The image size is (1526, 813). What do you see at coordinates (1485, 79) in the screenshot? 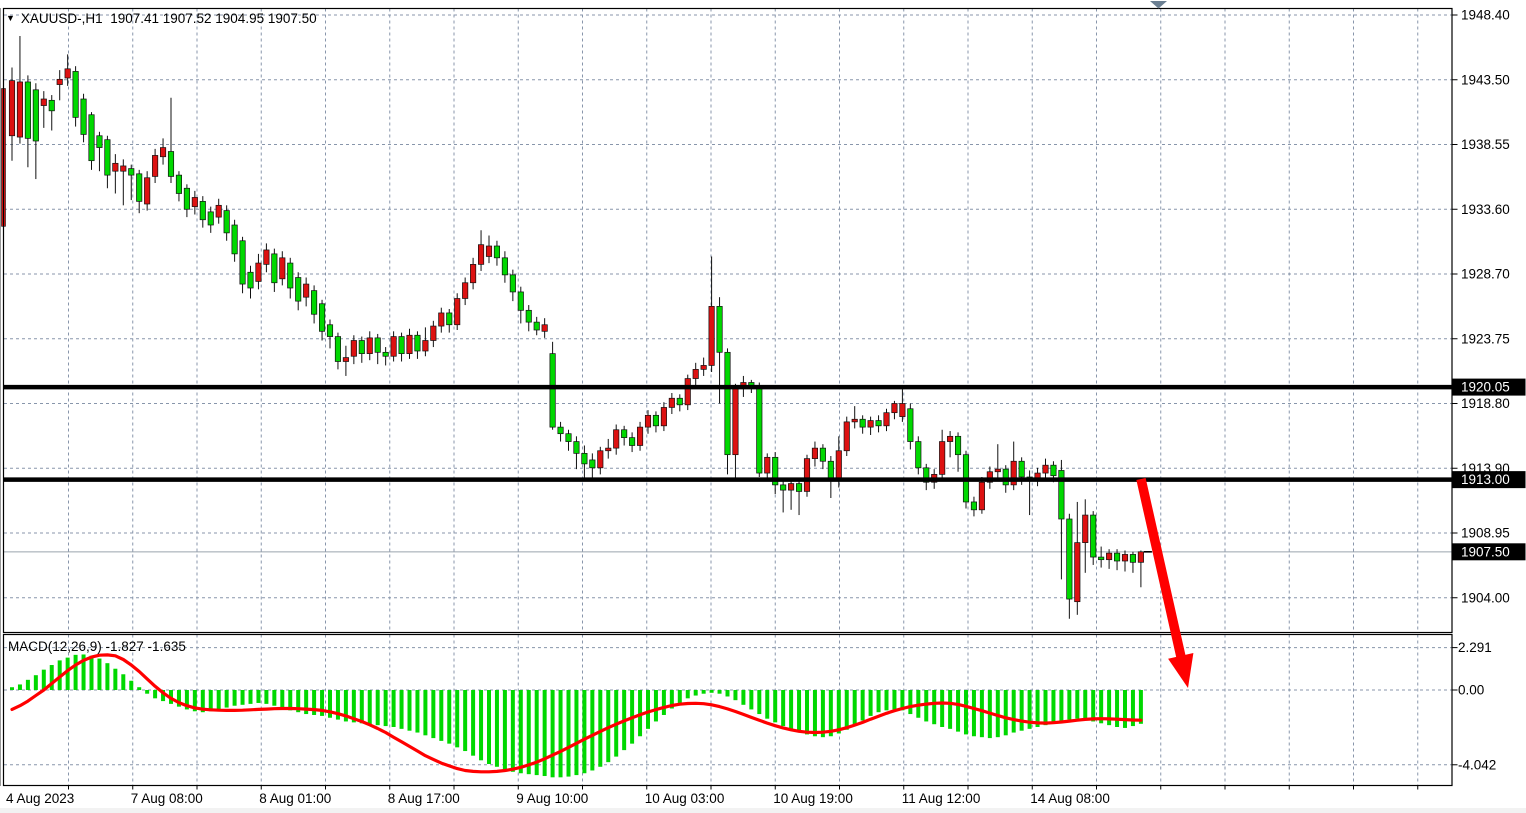
I see `price-tick-label: 1943.50` at bounding box center [1485, 79].